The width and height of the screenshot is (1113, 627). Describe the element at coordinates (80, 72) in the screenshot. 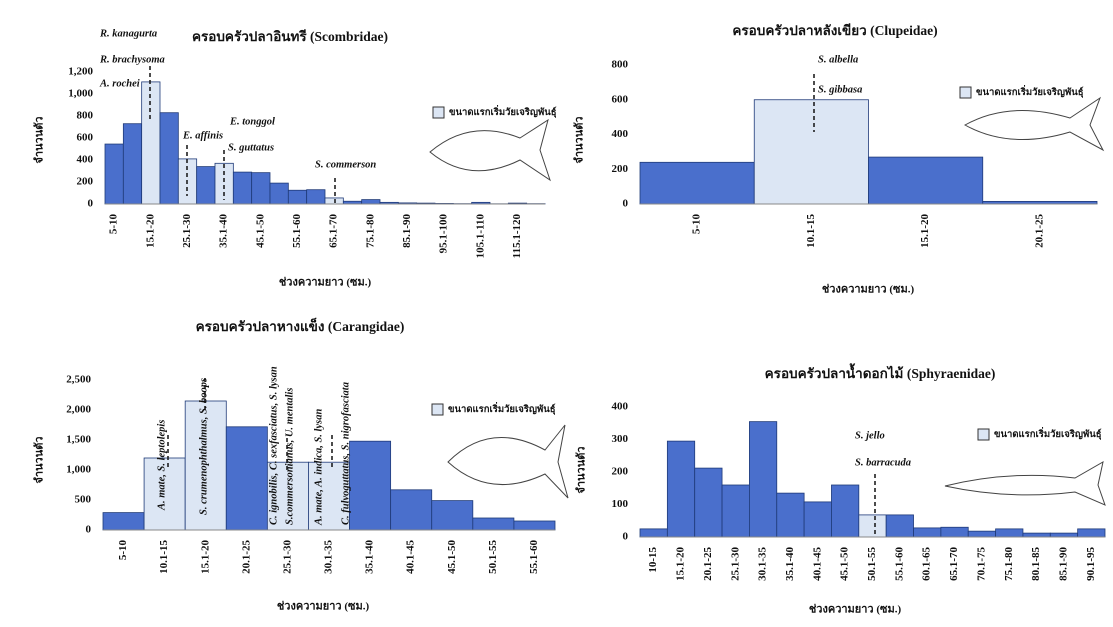

I see `y-tick-label: 1,200` at that location.